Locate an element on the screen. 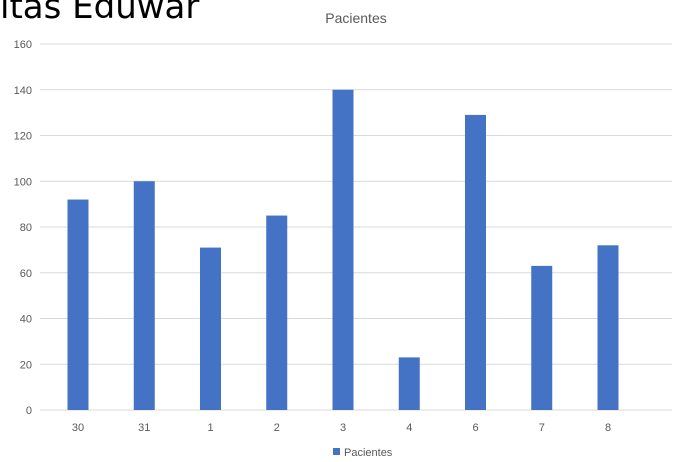  x-tick-label-8: 8 is located at coordinates (608, 428).